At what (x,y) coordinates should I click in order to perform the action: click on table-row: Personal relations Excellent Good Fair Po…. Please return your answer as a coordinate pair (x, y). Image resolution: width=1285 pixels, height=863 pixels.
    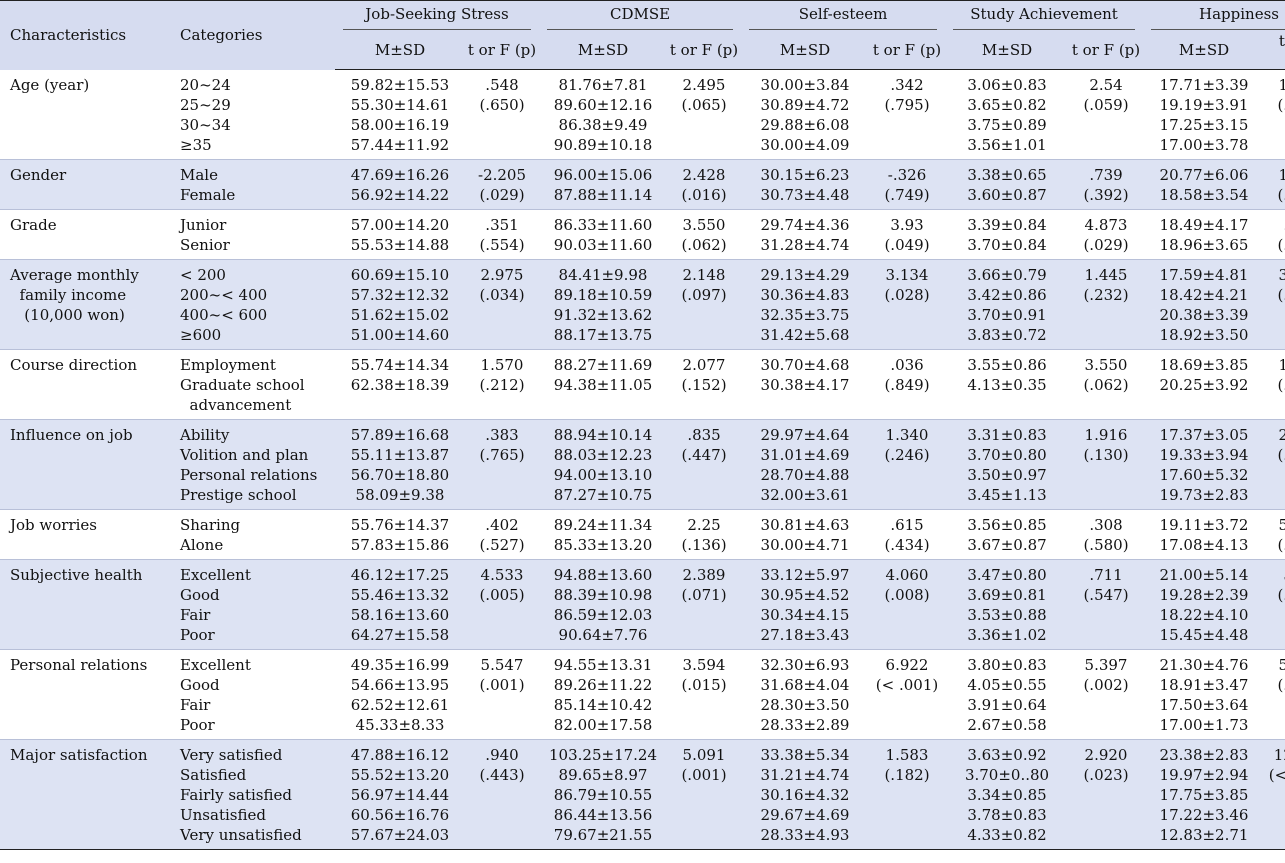
    Looking at the image, I should click on (642, 694).